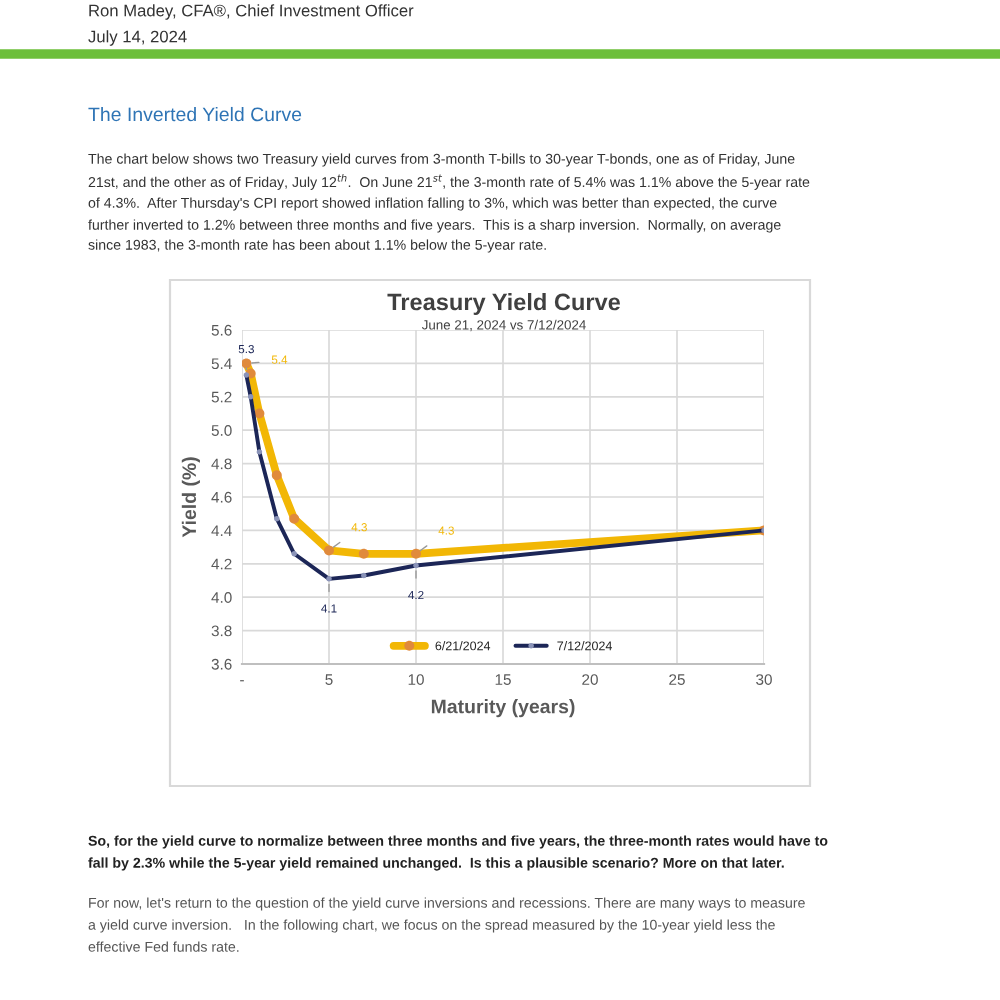 The height and width of the screenshot is (1000, 1000). What do you see at coordinates (504, 303) in the screenshot?
I see `chart-title: Treasury Yield Curve` at bounding box center [504, 303].